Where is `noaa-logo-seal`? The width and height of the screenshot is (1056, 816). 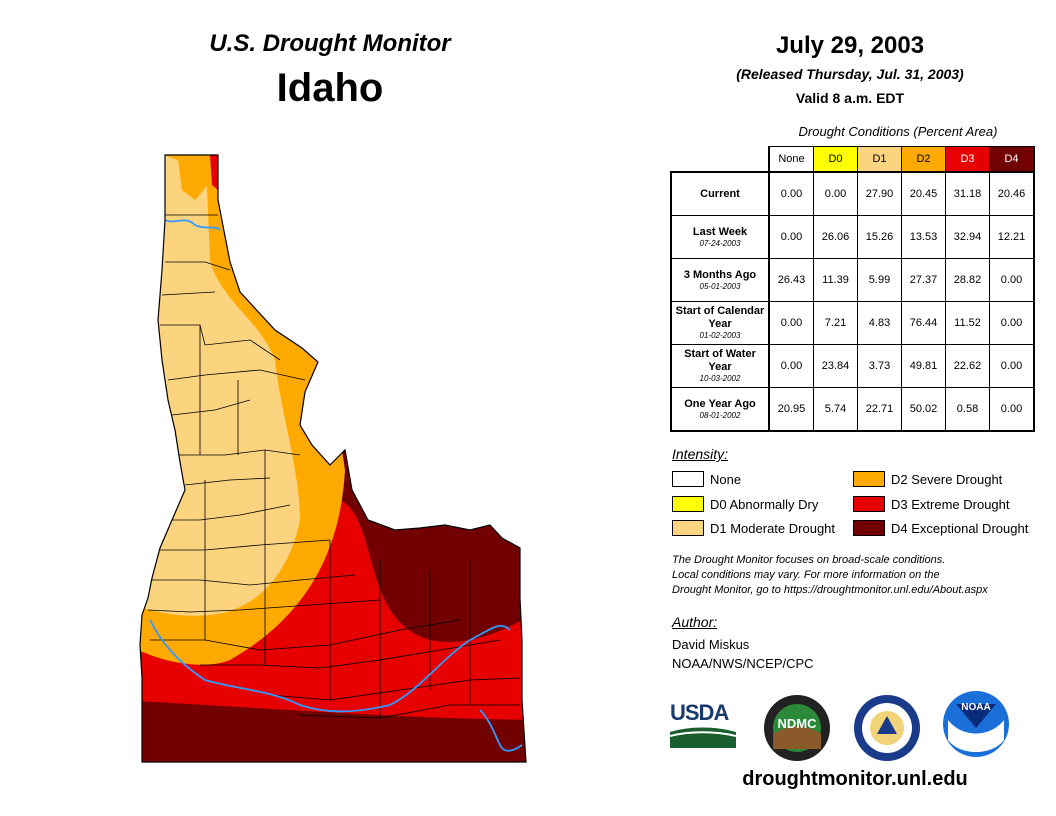 noaa-logo-seal is located at coordinates (976, 724).